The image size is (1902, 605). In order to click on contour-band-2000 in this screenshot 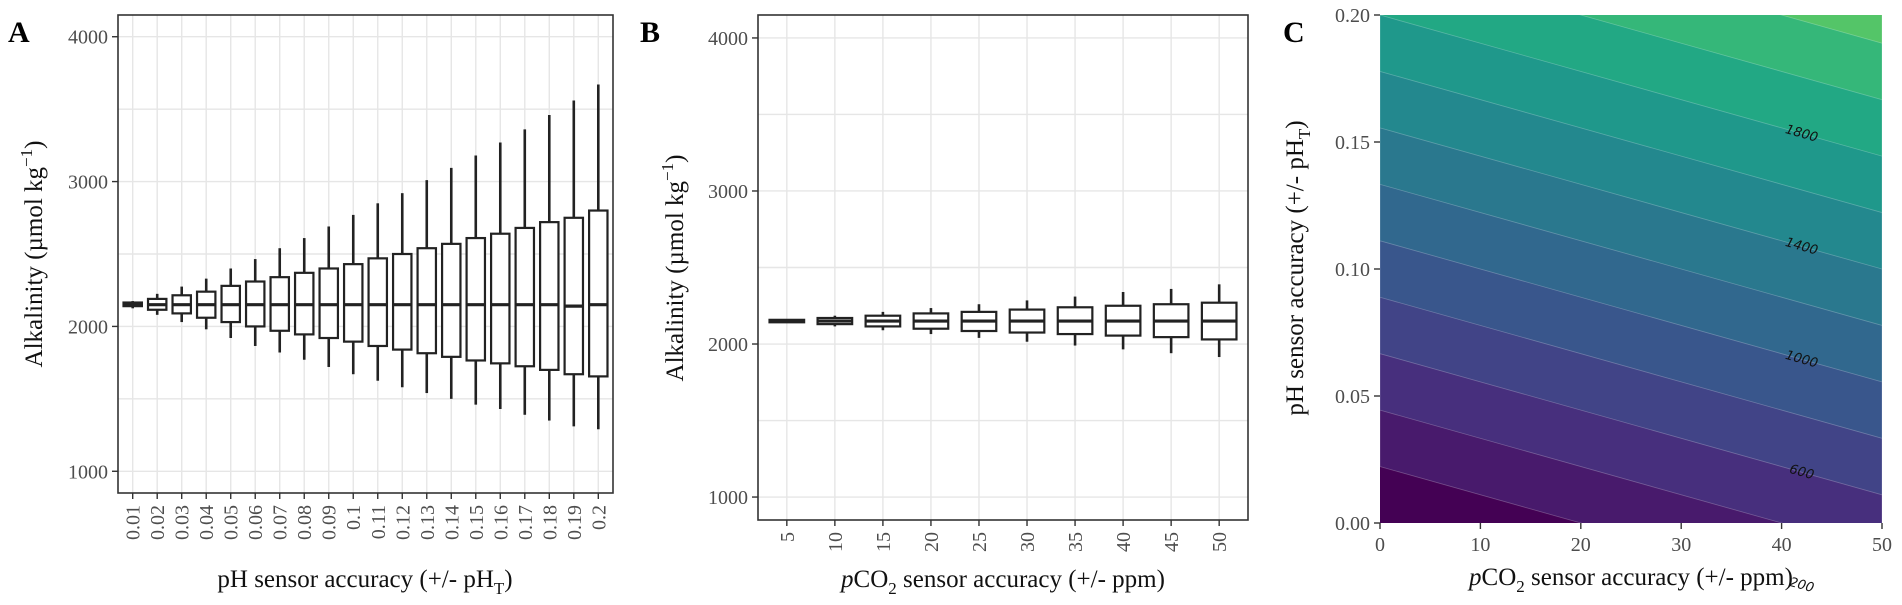, I will do `click(1730, 58)`.